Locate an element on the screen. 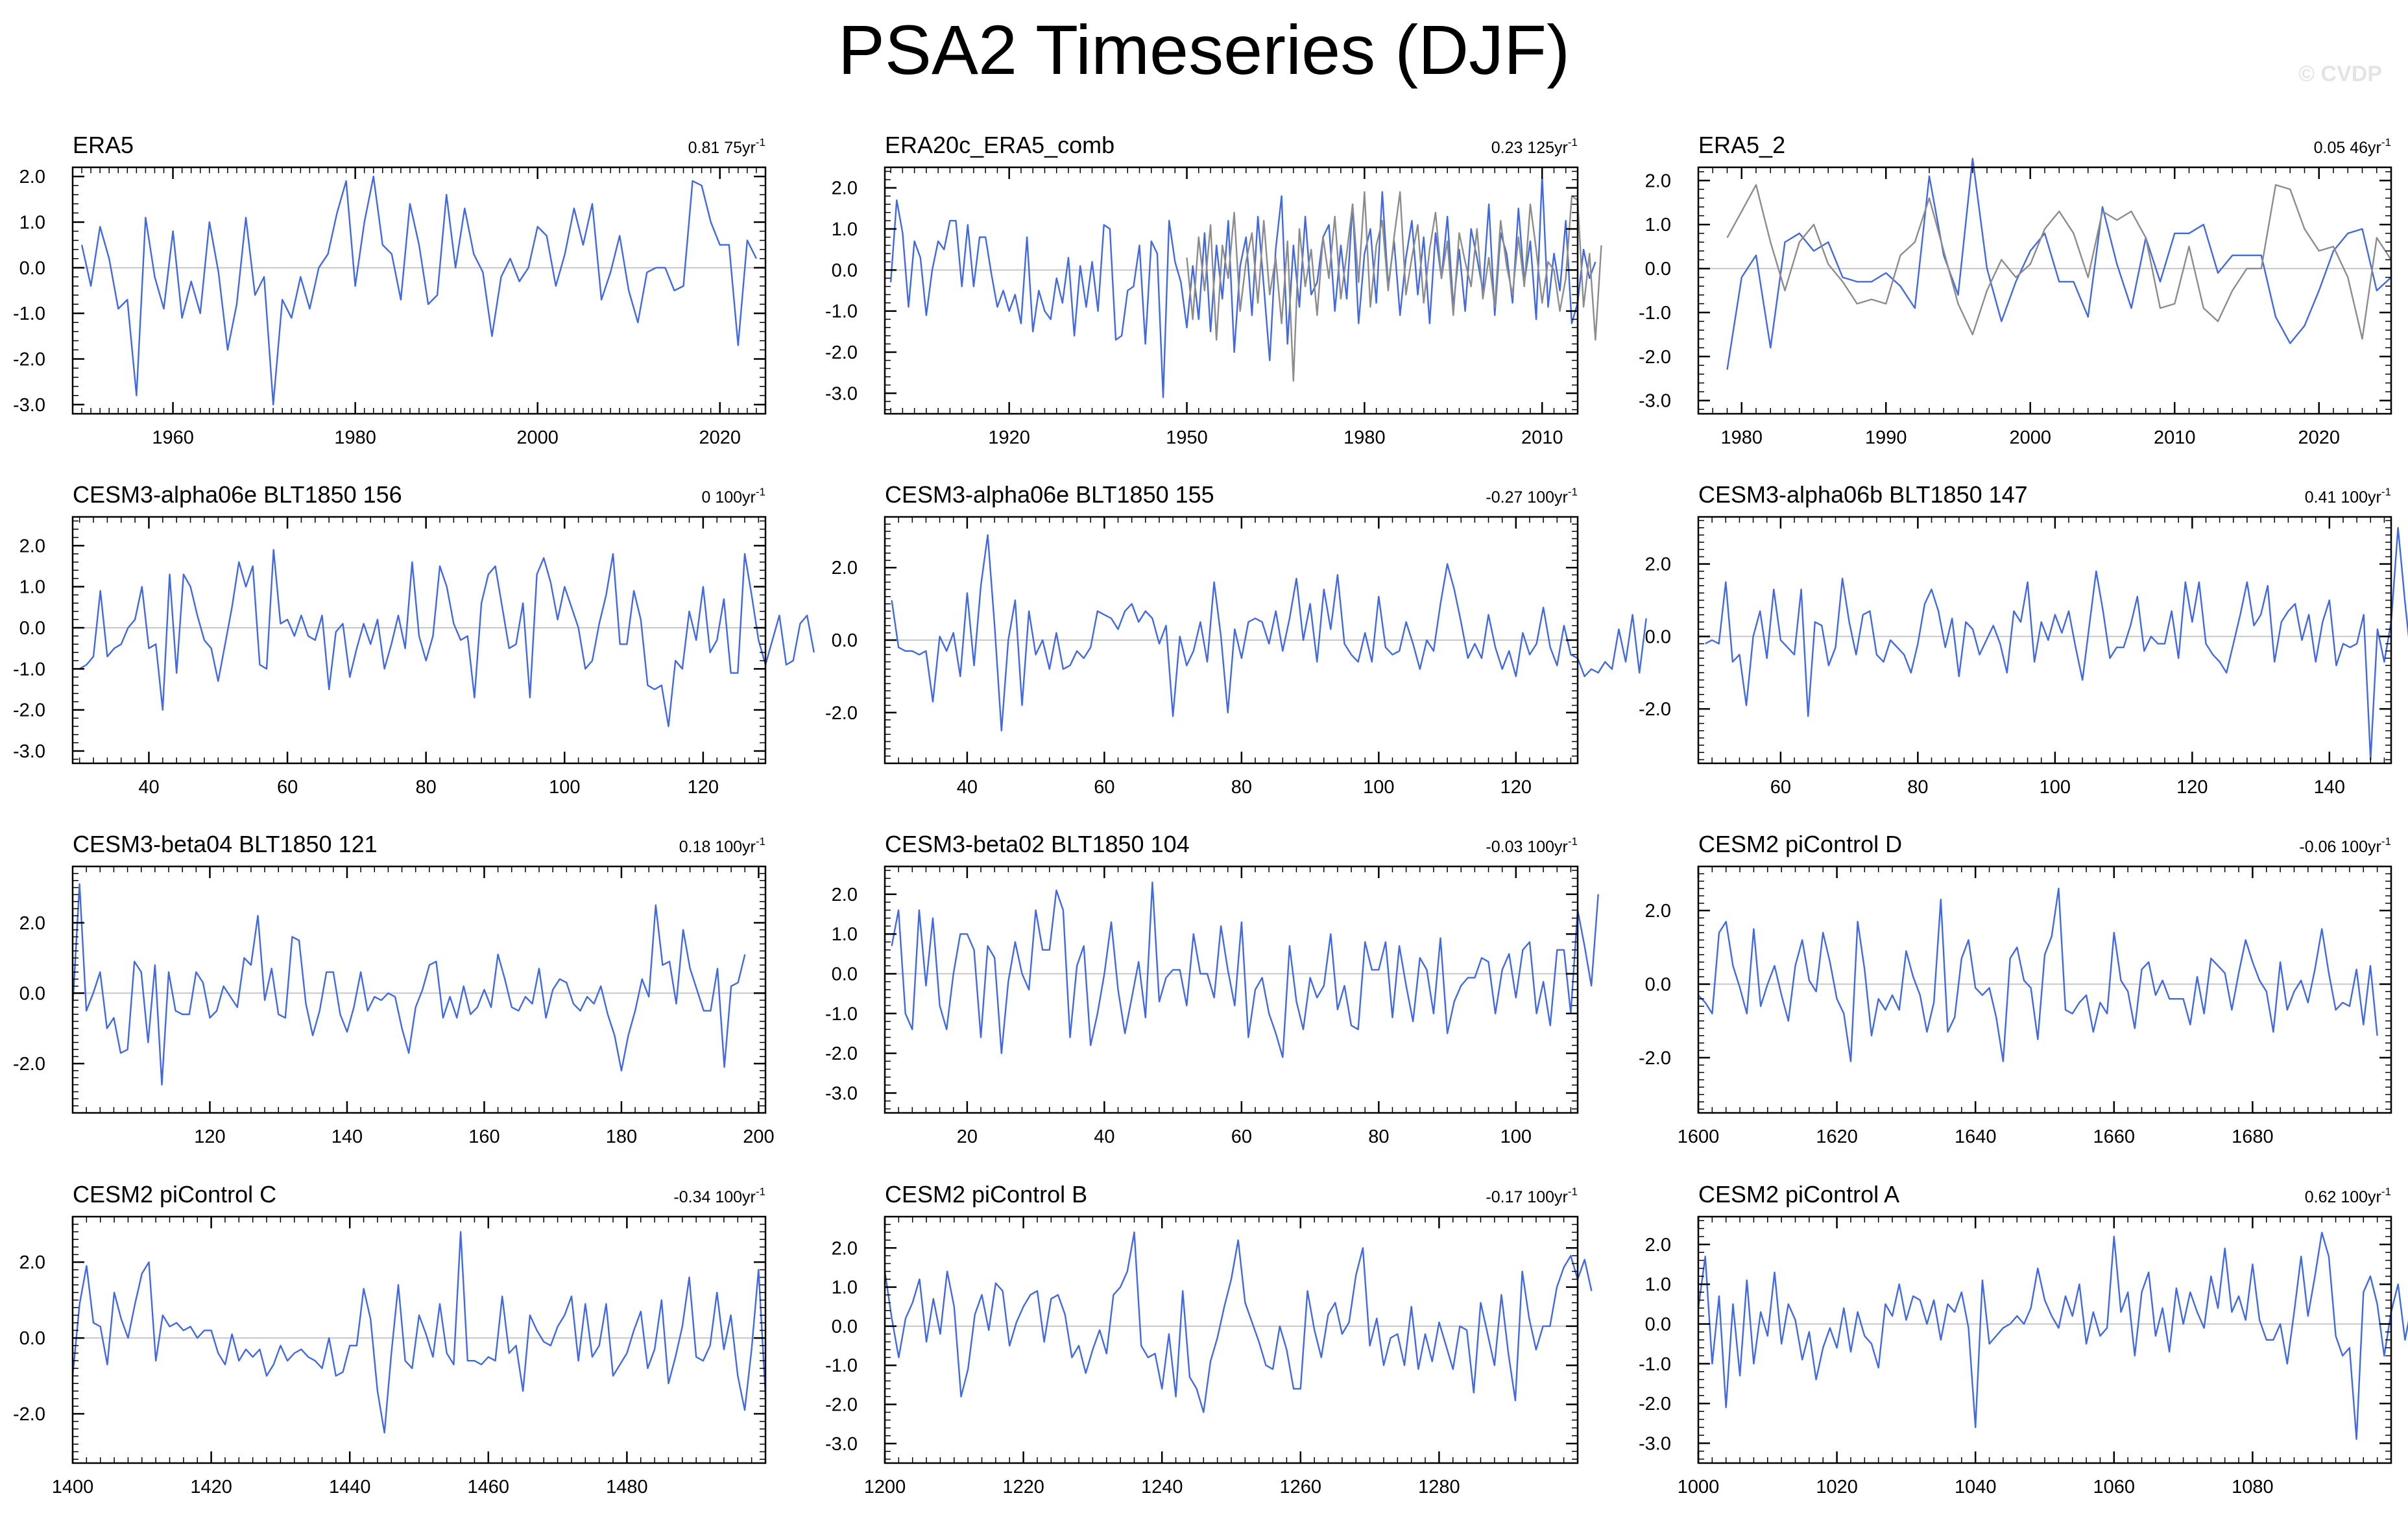 The image size is (2408, 1526). x-tick-label: 1280 is located at coordinates (1439, 1487).